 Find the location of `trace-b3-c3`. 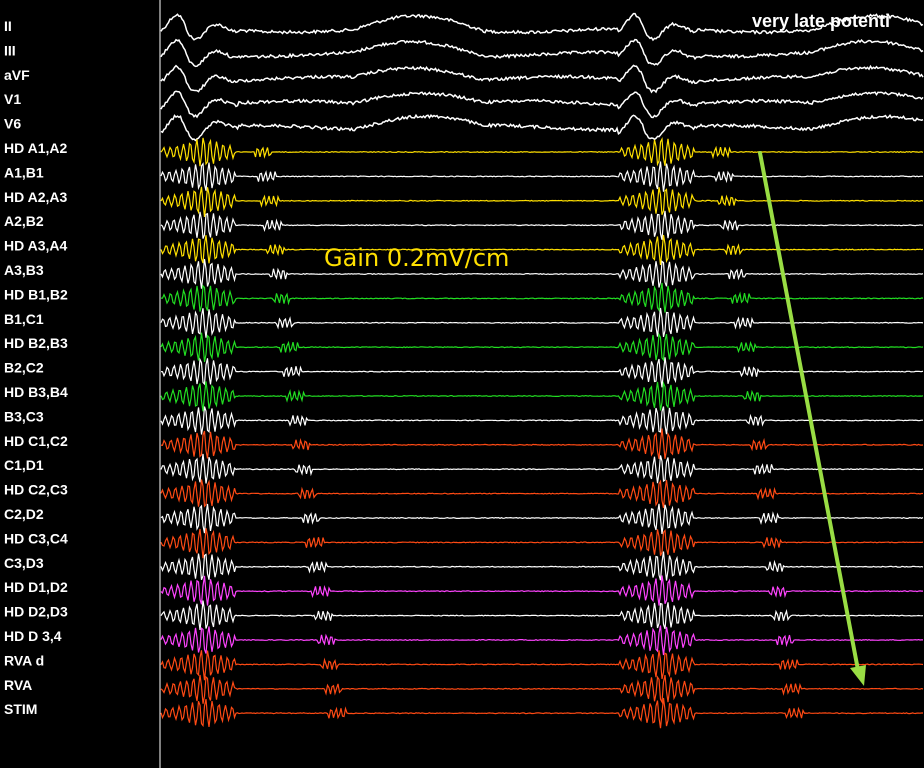

trace-b3-c3 is located at coordinates (541, 420).